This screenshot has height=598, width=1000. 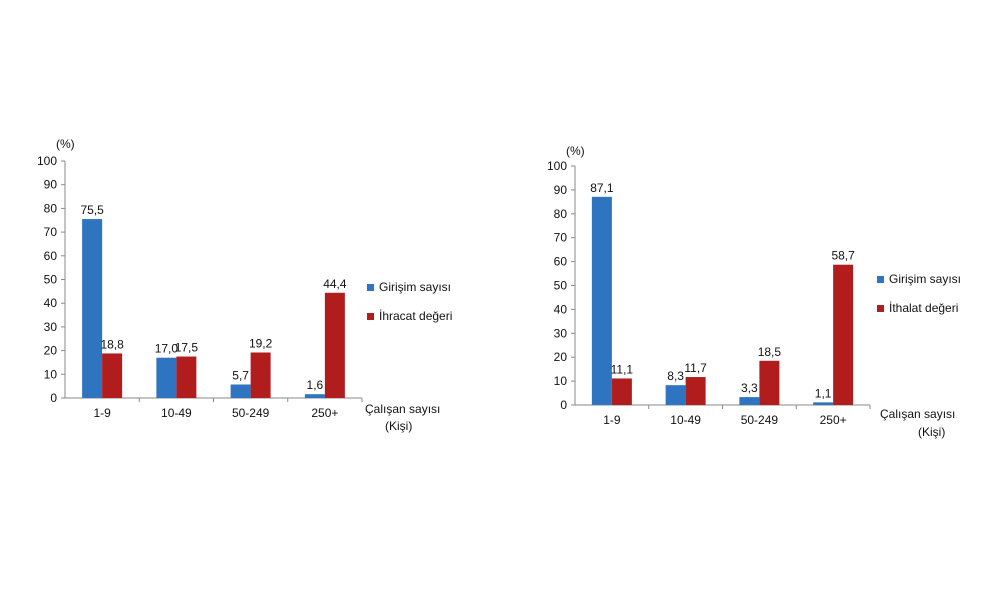 I want to click on data-label: 17,5, so click(x=187, y=348).